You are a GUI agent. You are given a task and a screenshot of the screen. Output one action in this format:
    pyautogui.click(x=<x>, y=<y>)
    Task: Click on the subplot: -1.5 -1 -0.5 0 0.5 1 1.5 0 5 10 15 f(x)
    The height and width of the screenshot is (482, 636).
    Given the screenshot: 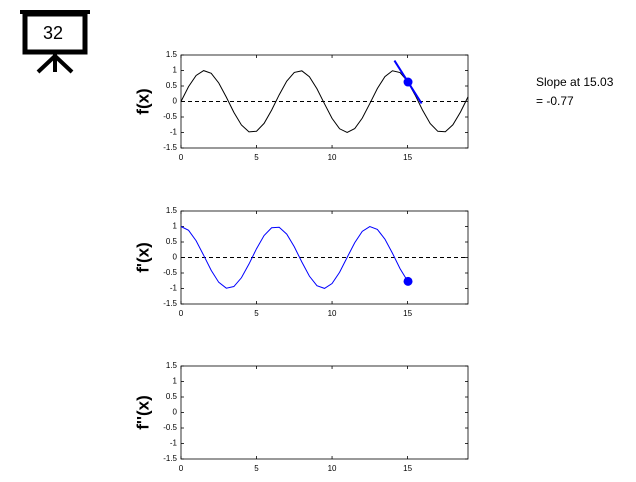 What is the action you would take?
    pyautogui.click(x=301, y=106)
    